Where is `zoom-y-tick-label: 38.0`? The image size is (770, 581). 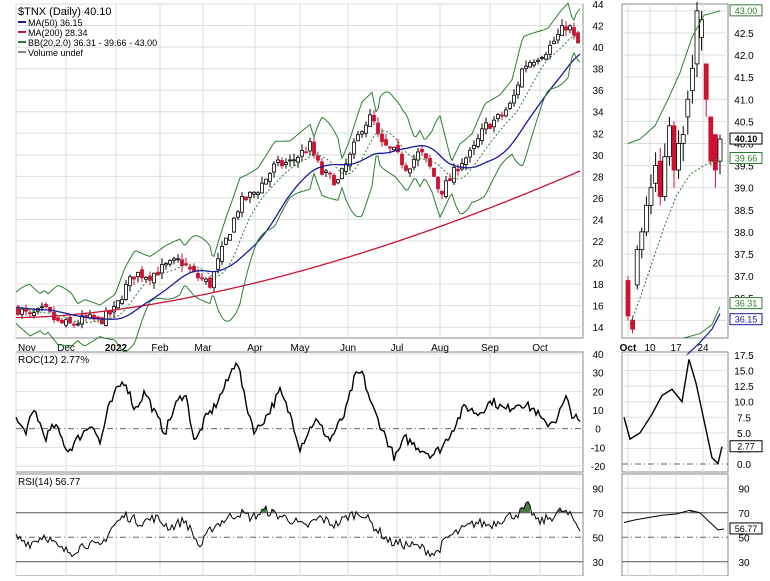
zoom-y-tick-label: 38.0 is located at coordinates (744, 233).